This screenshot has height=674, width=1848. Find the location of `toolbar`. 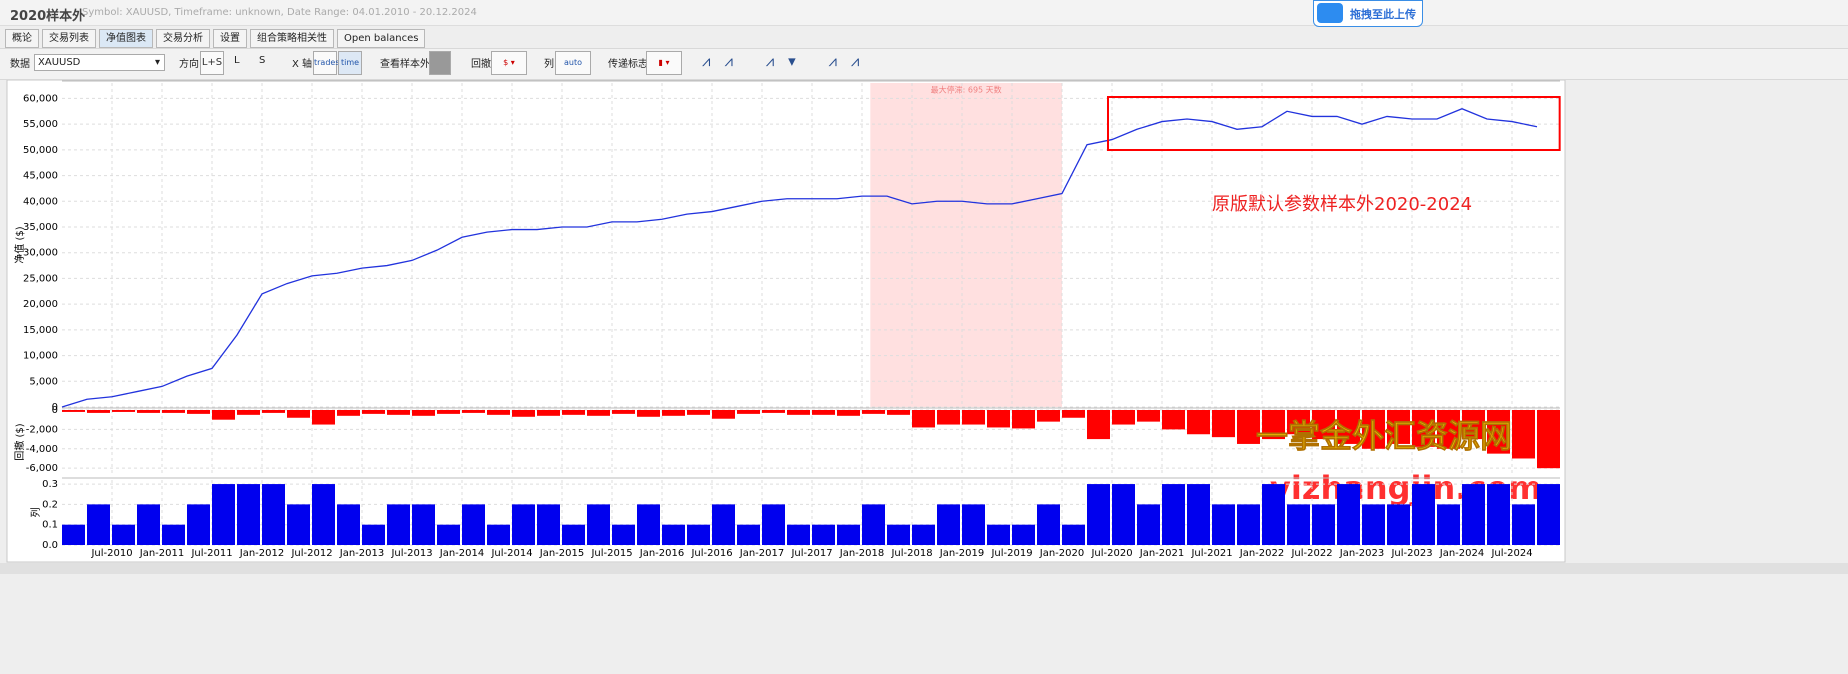

toolbar is located at coordinates (924, 64).